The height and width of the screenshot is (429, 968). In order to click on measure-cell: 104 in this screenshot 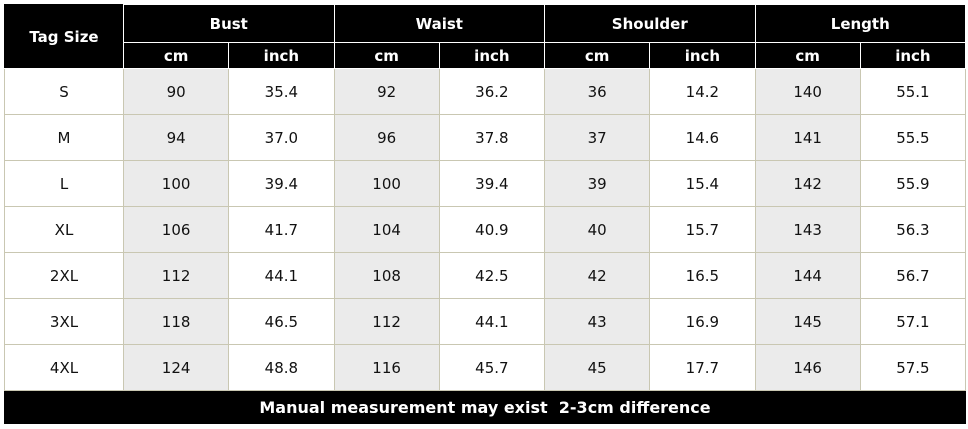, I will do `click(386, 229)`.